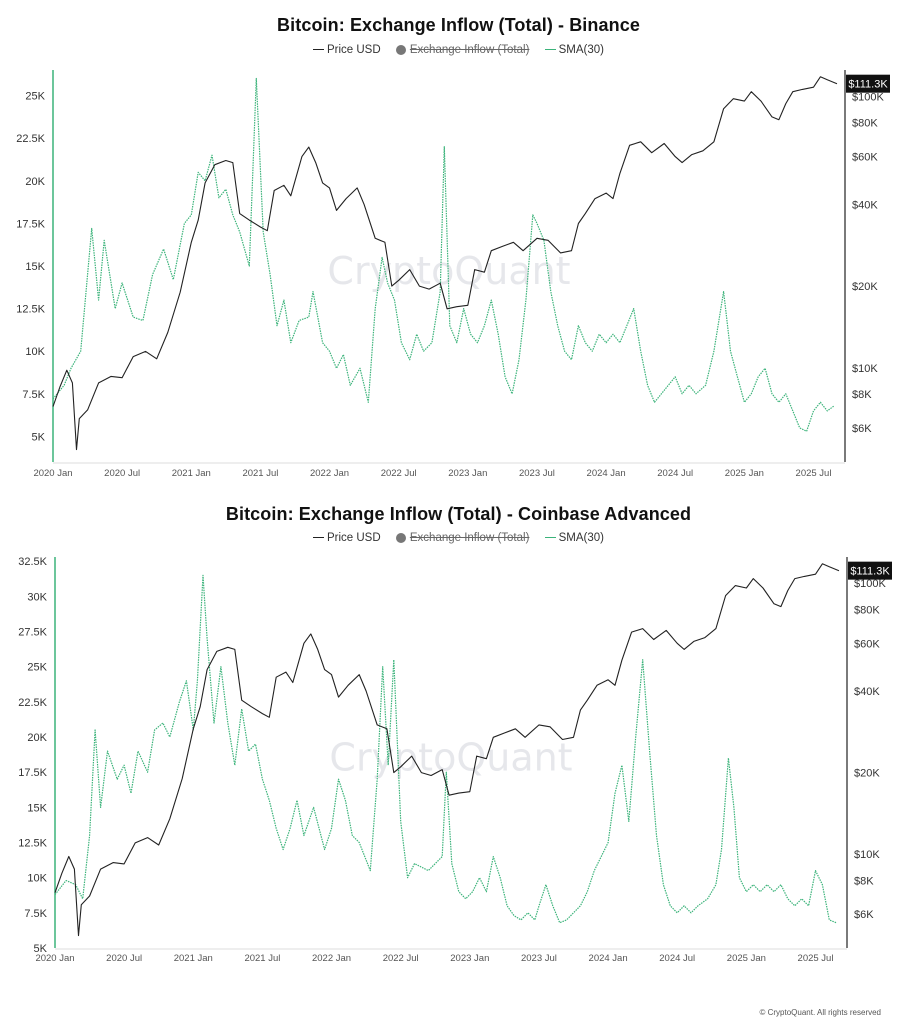  I want to click on copyright-note: © CryptoQuant. All rights reserved, so click(820, 1012).